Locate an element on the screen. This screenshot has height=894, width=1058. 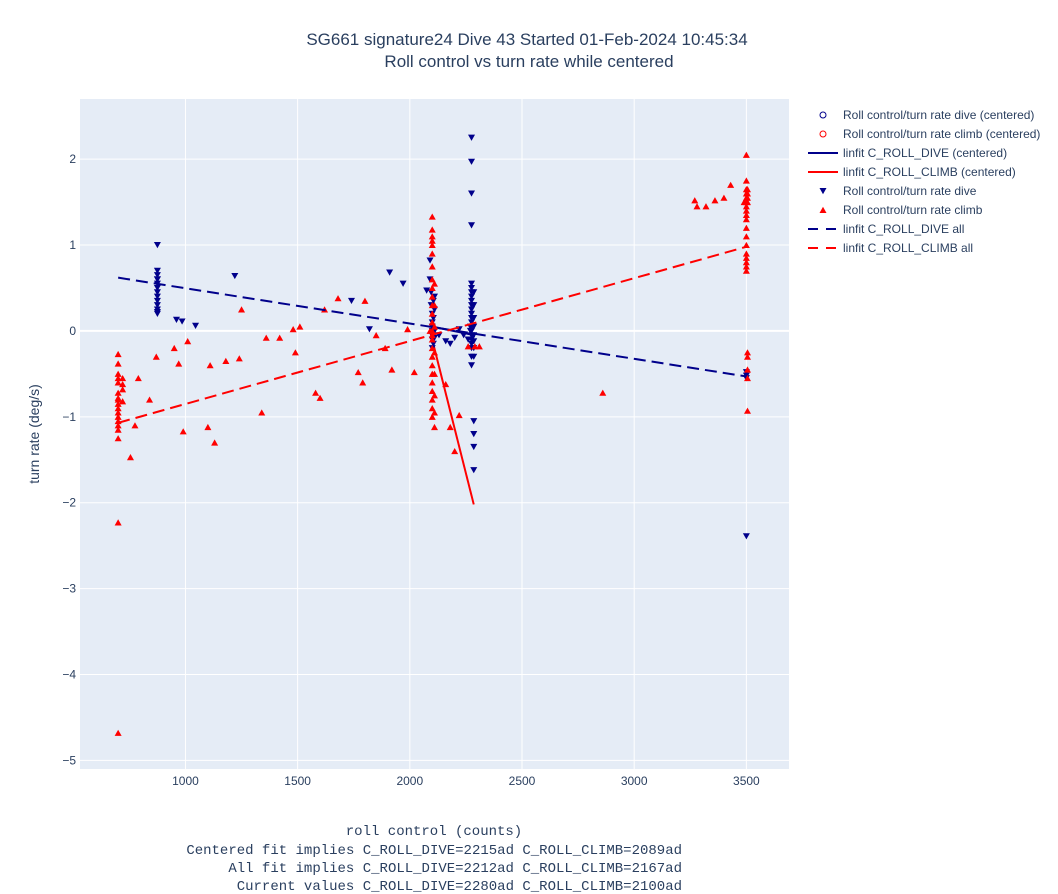
legend-label: linfit C_ROLL_DIVE (centered) is located at coordinates (925, 153).